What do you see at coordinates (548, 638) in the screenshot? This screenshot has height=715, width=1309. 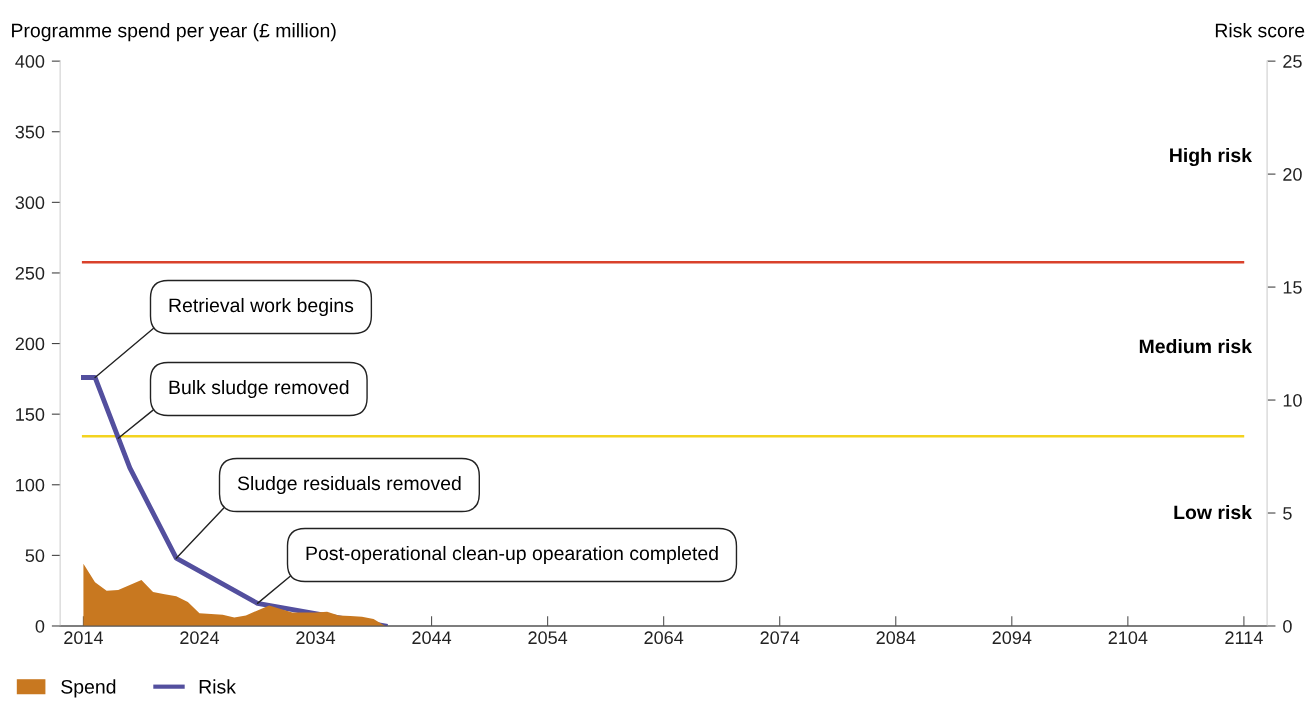 I see `x-tick-label: 2054` at bounding box center [548, 638].